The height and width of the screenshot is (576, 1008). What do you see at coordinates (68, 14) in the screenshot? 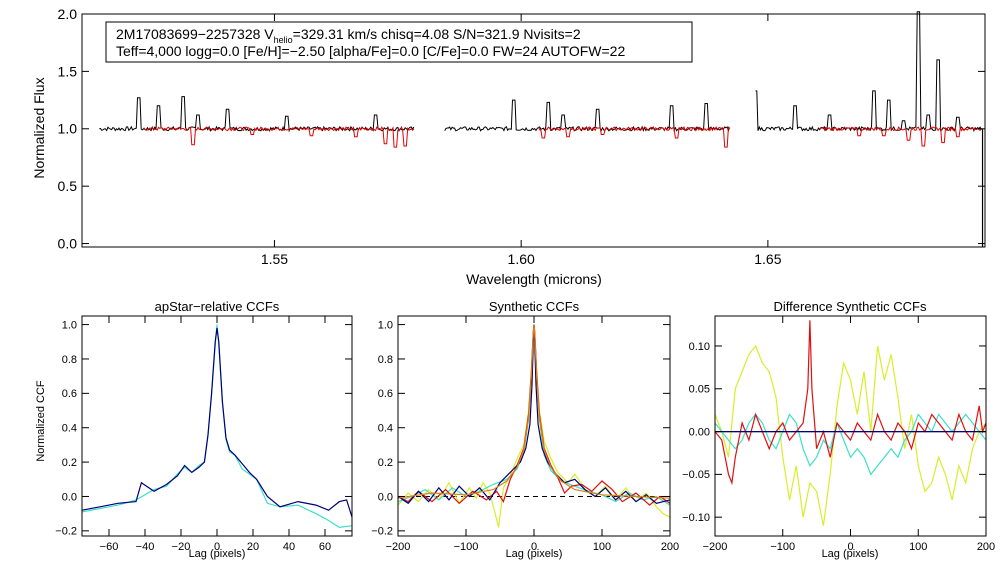
I see `spectrum-y-tick-label: 2.0` at bounding box center [68, 14].